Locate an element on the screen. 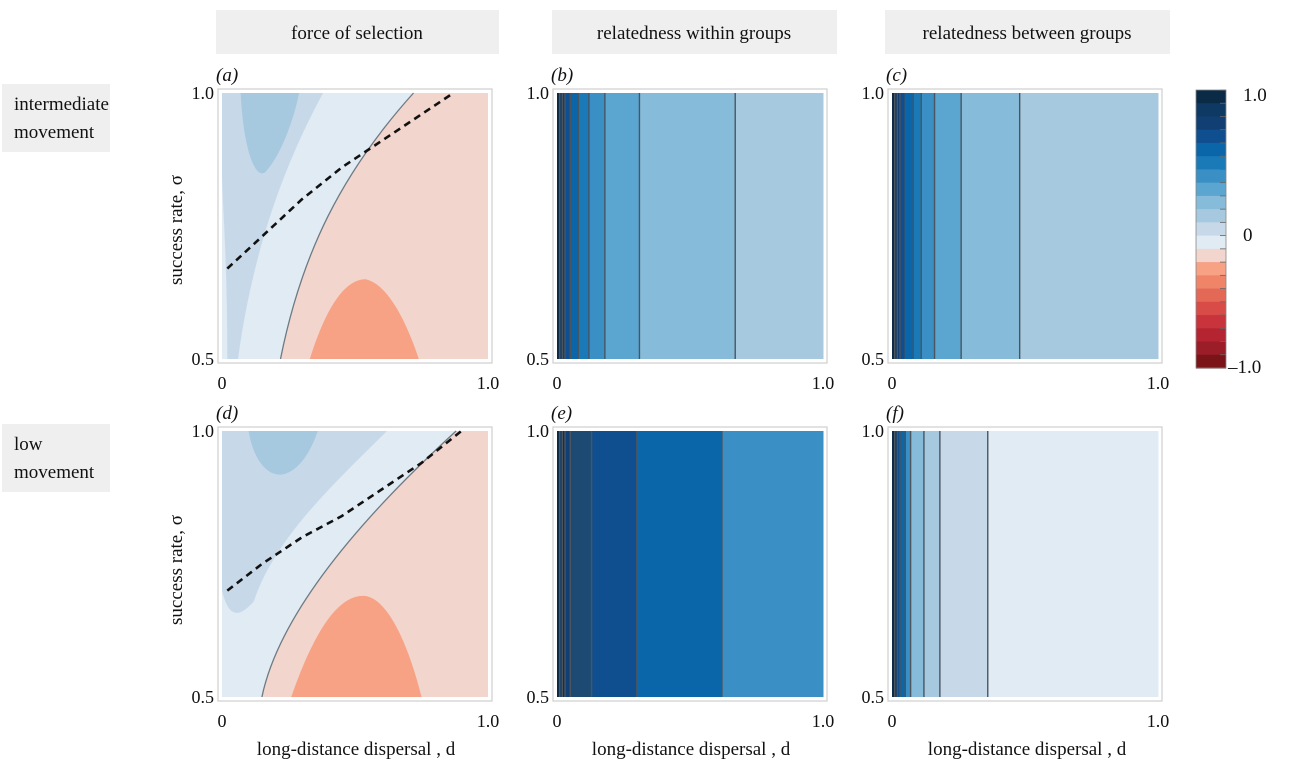 This screenshot has height=767, width=1291. x-axis-label-e: long-distance dispersal , d is located at coordinates (691, 749).